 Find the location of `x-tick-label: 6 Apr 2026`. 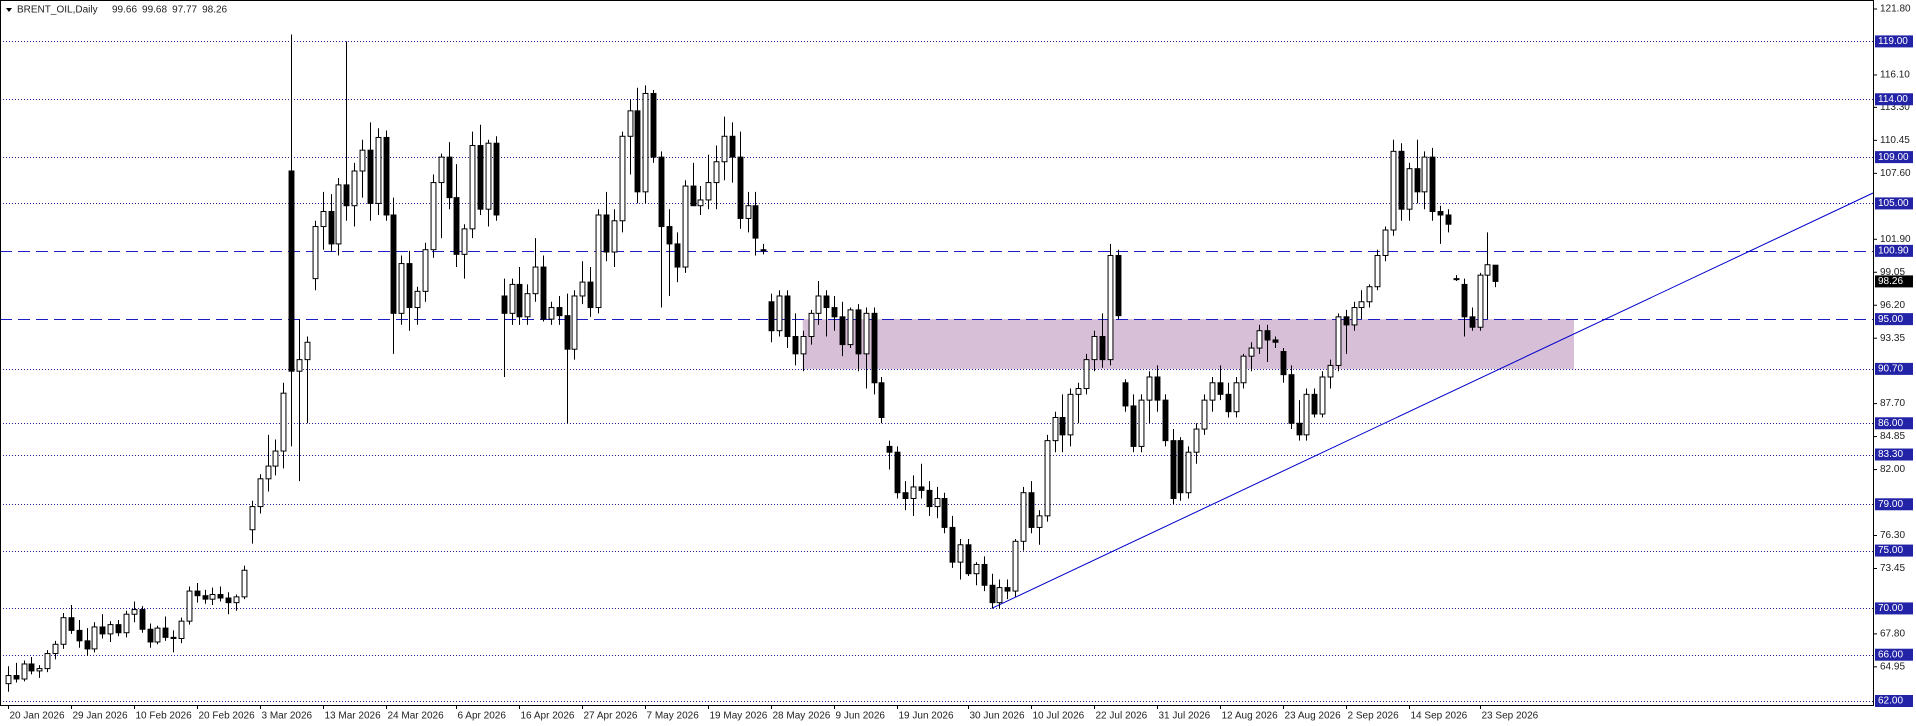

x-tick-label: 6 Apr 2026 is located at coordinates (482, 716).